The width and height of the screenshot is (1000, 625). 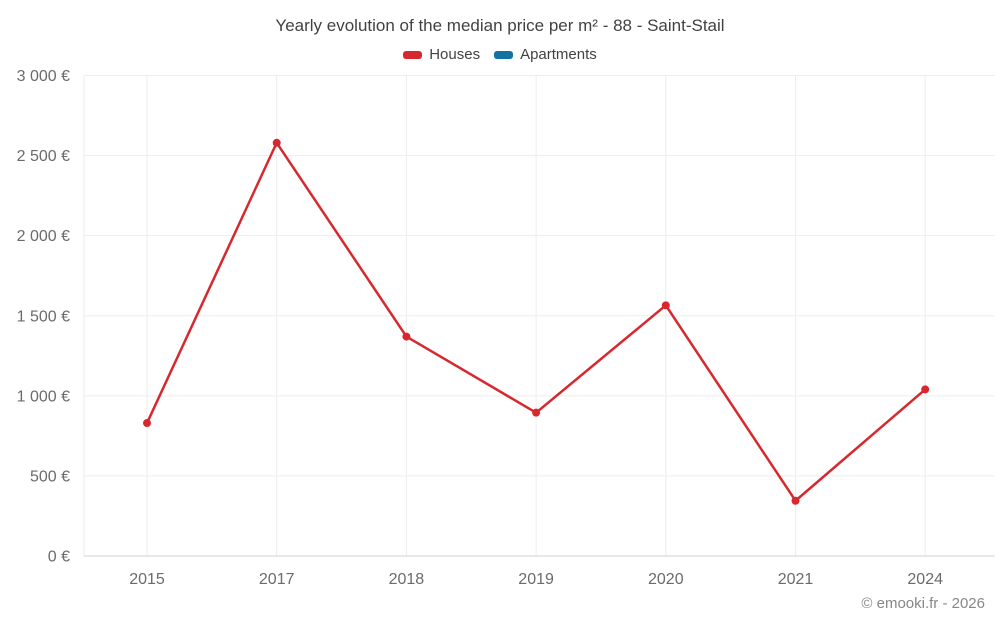 I want to click on y-axis-tick-label: 1 500 €, so click(x=43, y=316).